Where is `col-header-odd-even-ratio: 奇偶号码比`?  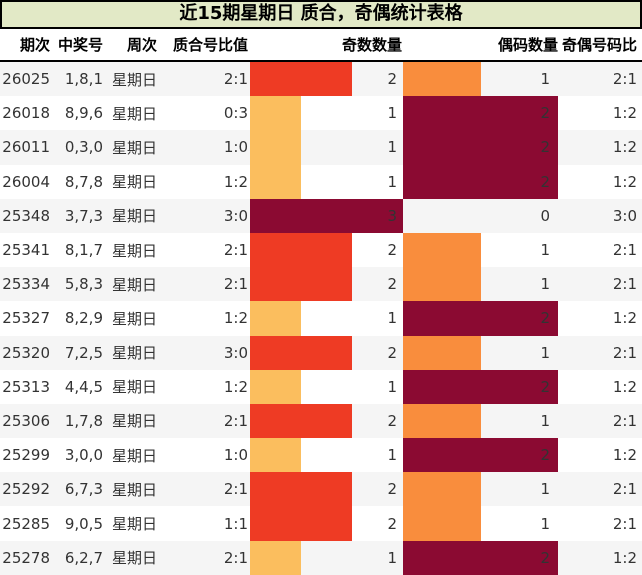 col-header-odd-even-ratio: 奇偶号码比 is located at coordinates (599, 45).